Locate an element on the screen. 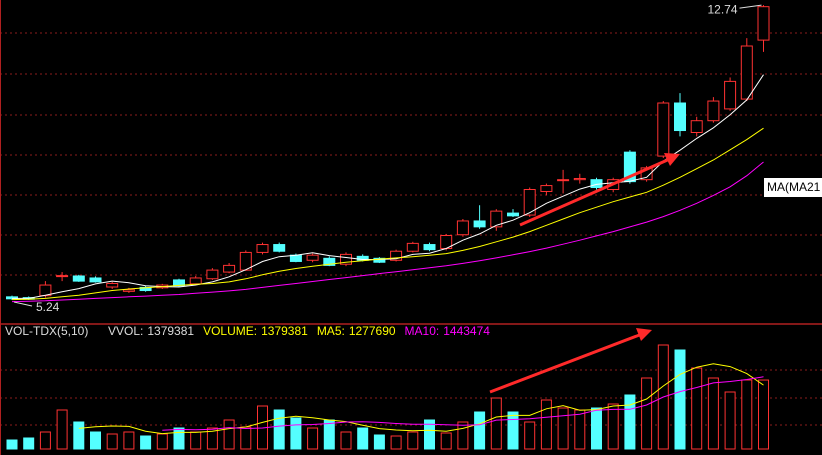  label-box is located at coordinates (793, 187).